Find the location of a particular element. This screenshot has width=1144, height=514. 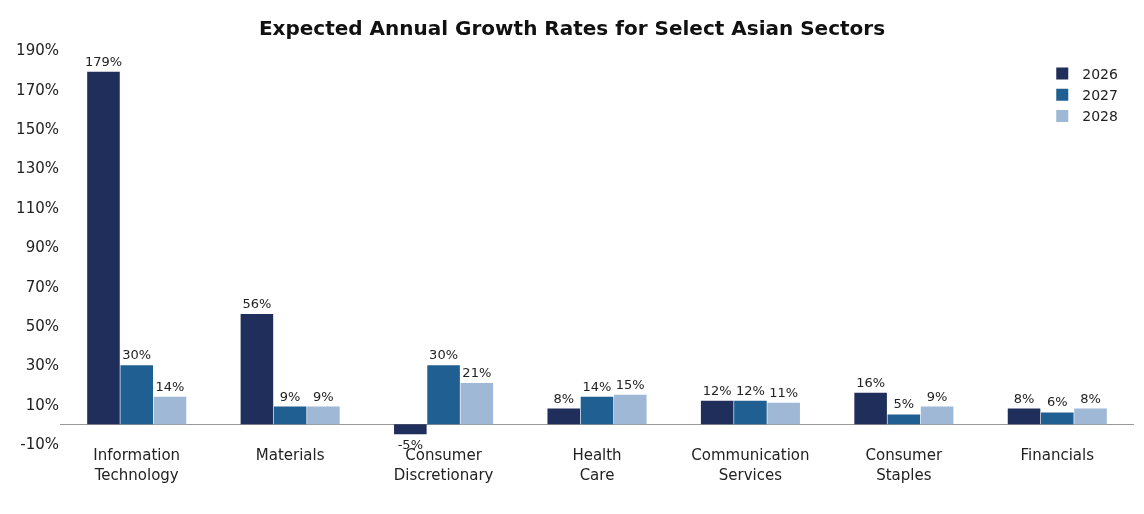

data-label: 179% is located at coordinates (103, 61).